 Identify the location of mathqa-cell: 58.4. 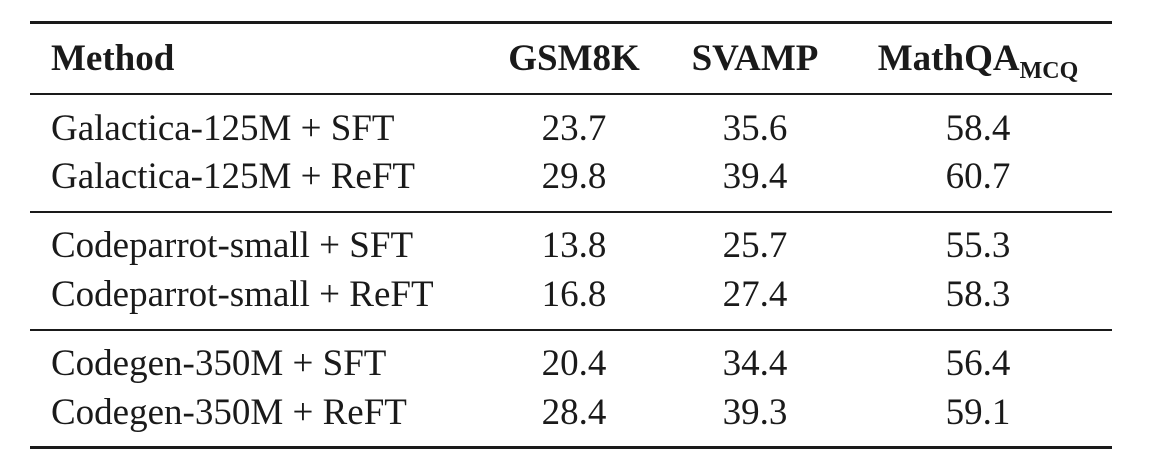
(978, 128).